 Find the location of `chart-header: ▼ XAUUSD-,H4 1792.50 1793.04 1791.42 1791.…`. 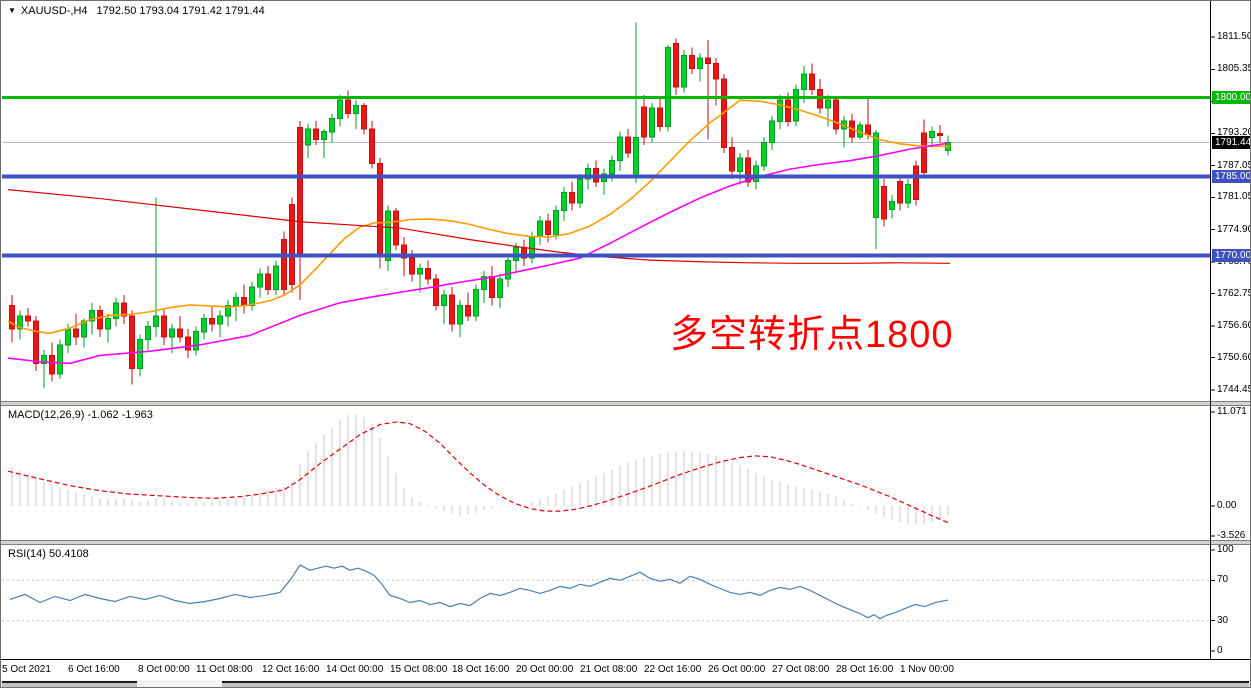

chart-header: ▼ XAUUSD-,H4 1792.50 1793.04 1791.42 1791.… is located at coordinates (136, 11).